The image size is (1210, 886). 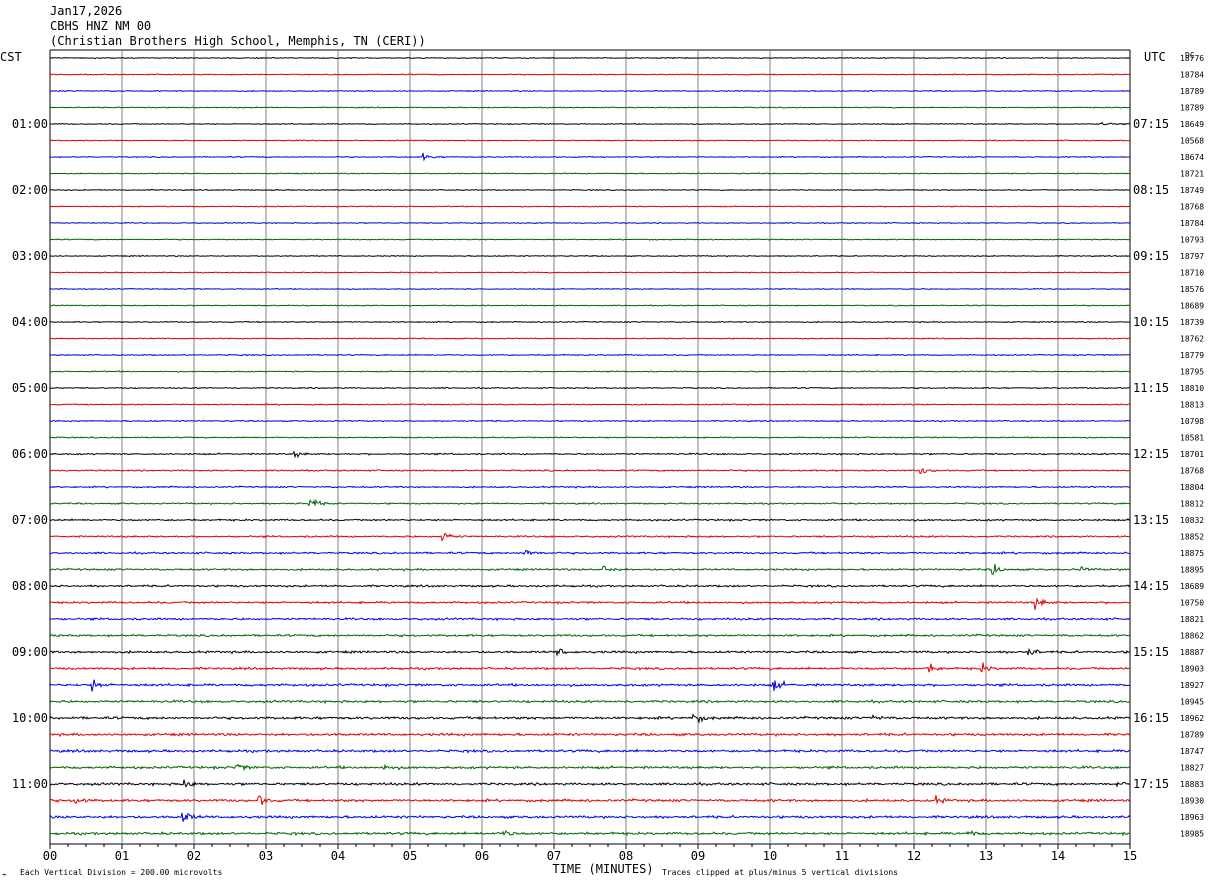 What do you see at coordinates (4, 874) in the screenshot?
I see `footer-marker: ⌁` at bounding box center [4, 874].